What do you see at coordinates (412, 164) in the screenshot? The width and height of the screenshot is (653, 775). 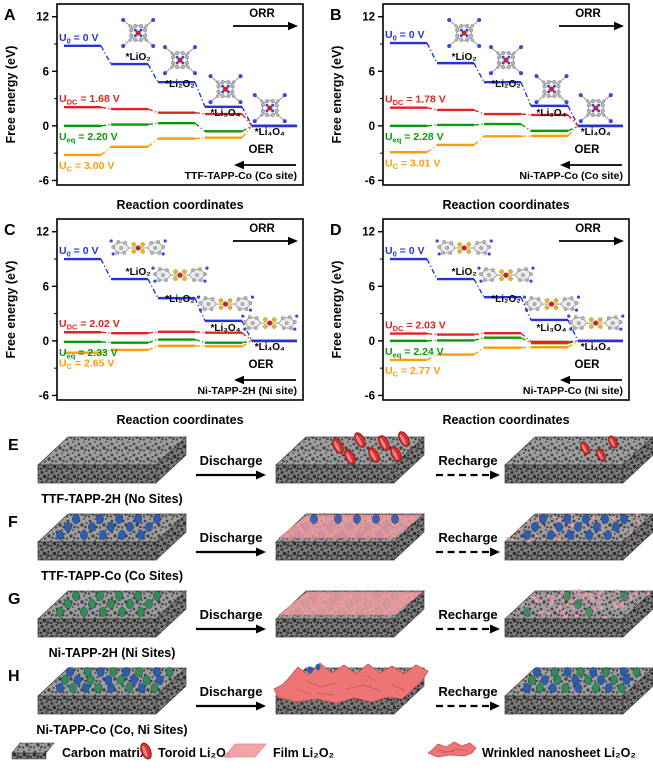 I see `potential-label: UC = 3.01 V` at bounding box center [412, 164].